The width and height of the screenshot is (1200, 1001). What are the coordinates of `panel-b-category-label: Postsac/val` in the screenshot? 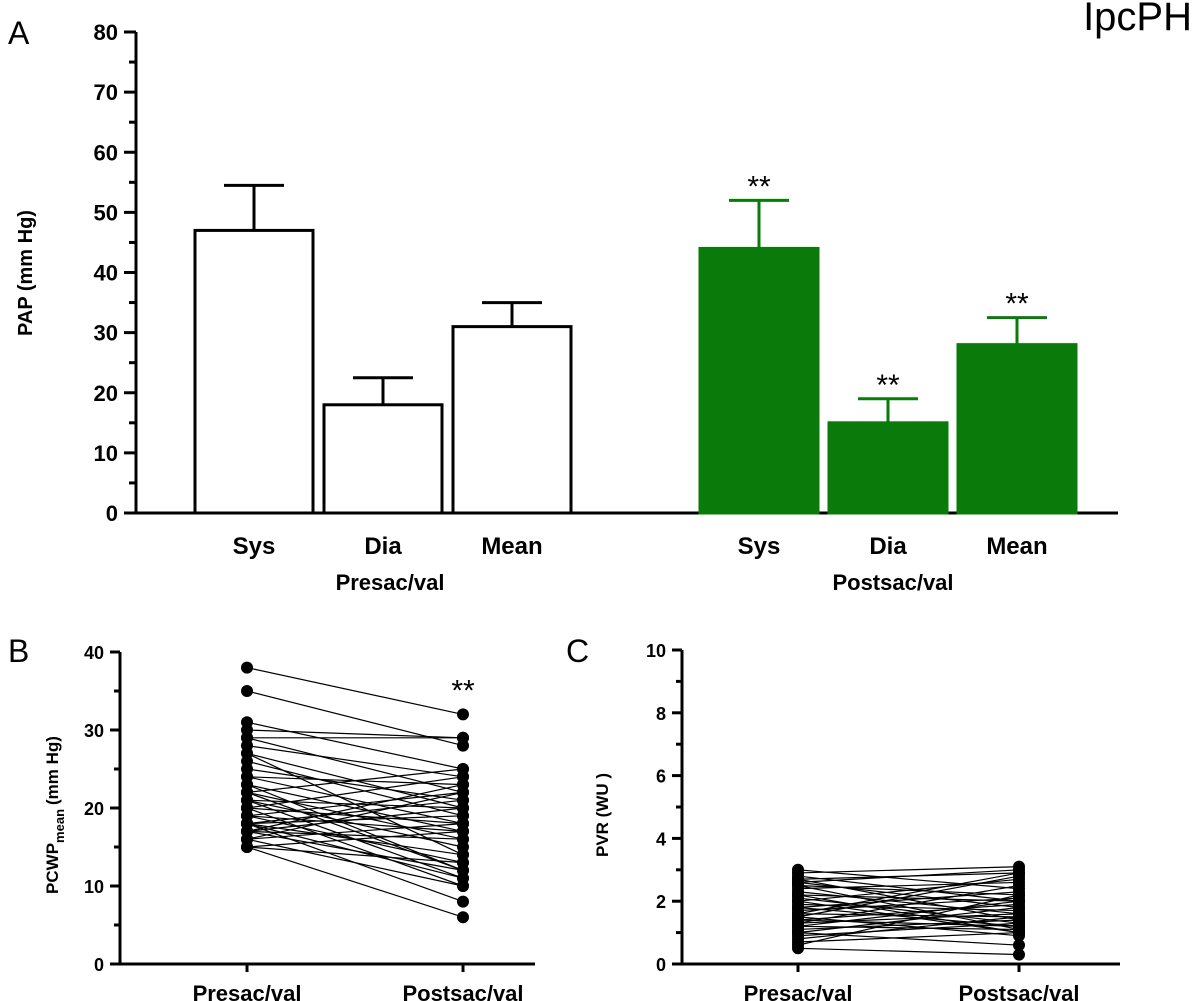 It's located at (462, 991).